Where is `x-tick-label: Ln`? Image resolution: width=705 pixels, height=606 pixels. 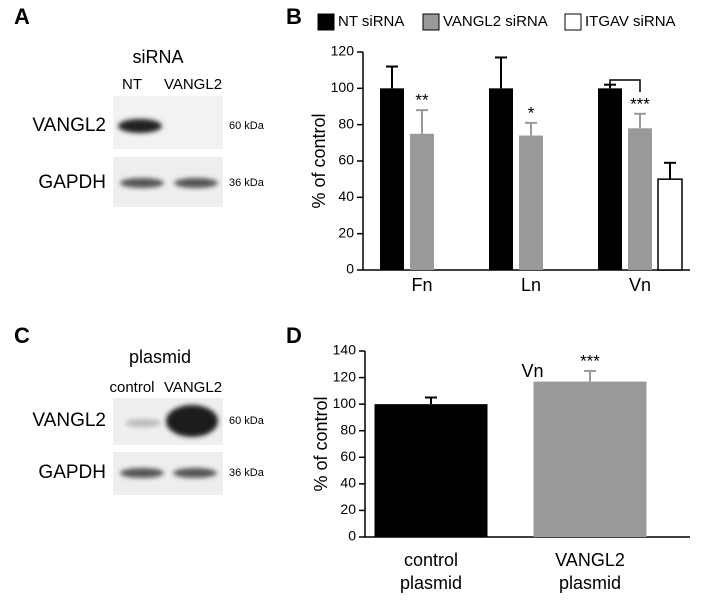 x-tick-label: Ln is located at coordinates (531, 285).